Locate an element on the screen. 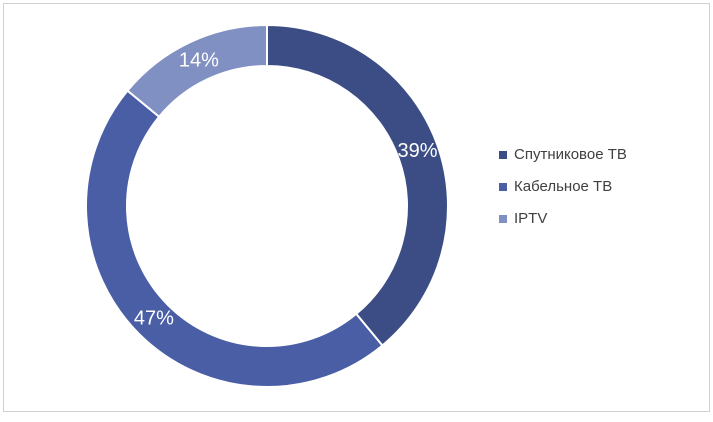 The image size is (713, 422). donut-slice is located at coordinates (197, 71).